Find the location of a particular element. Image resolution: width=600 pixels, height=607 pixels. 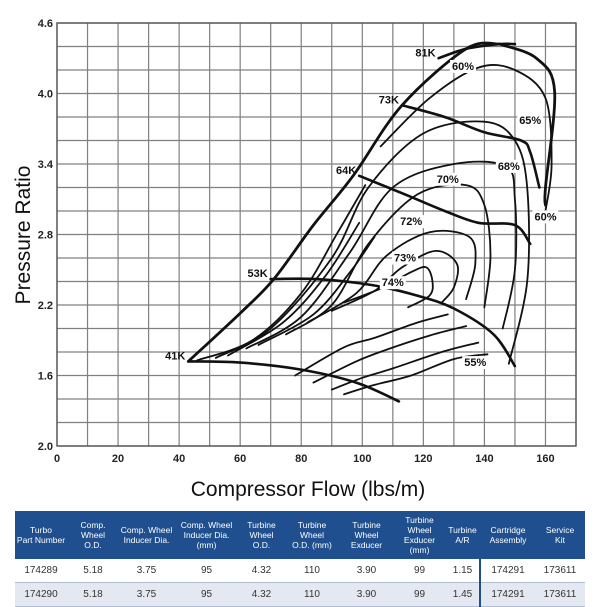

header-cartridge-assembly: Cartridge Assembly is located at coordinates (507, 535).